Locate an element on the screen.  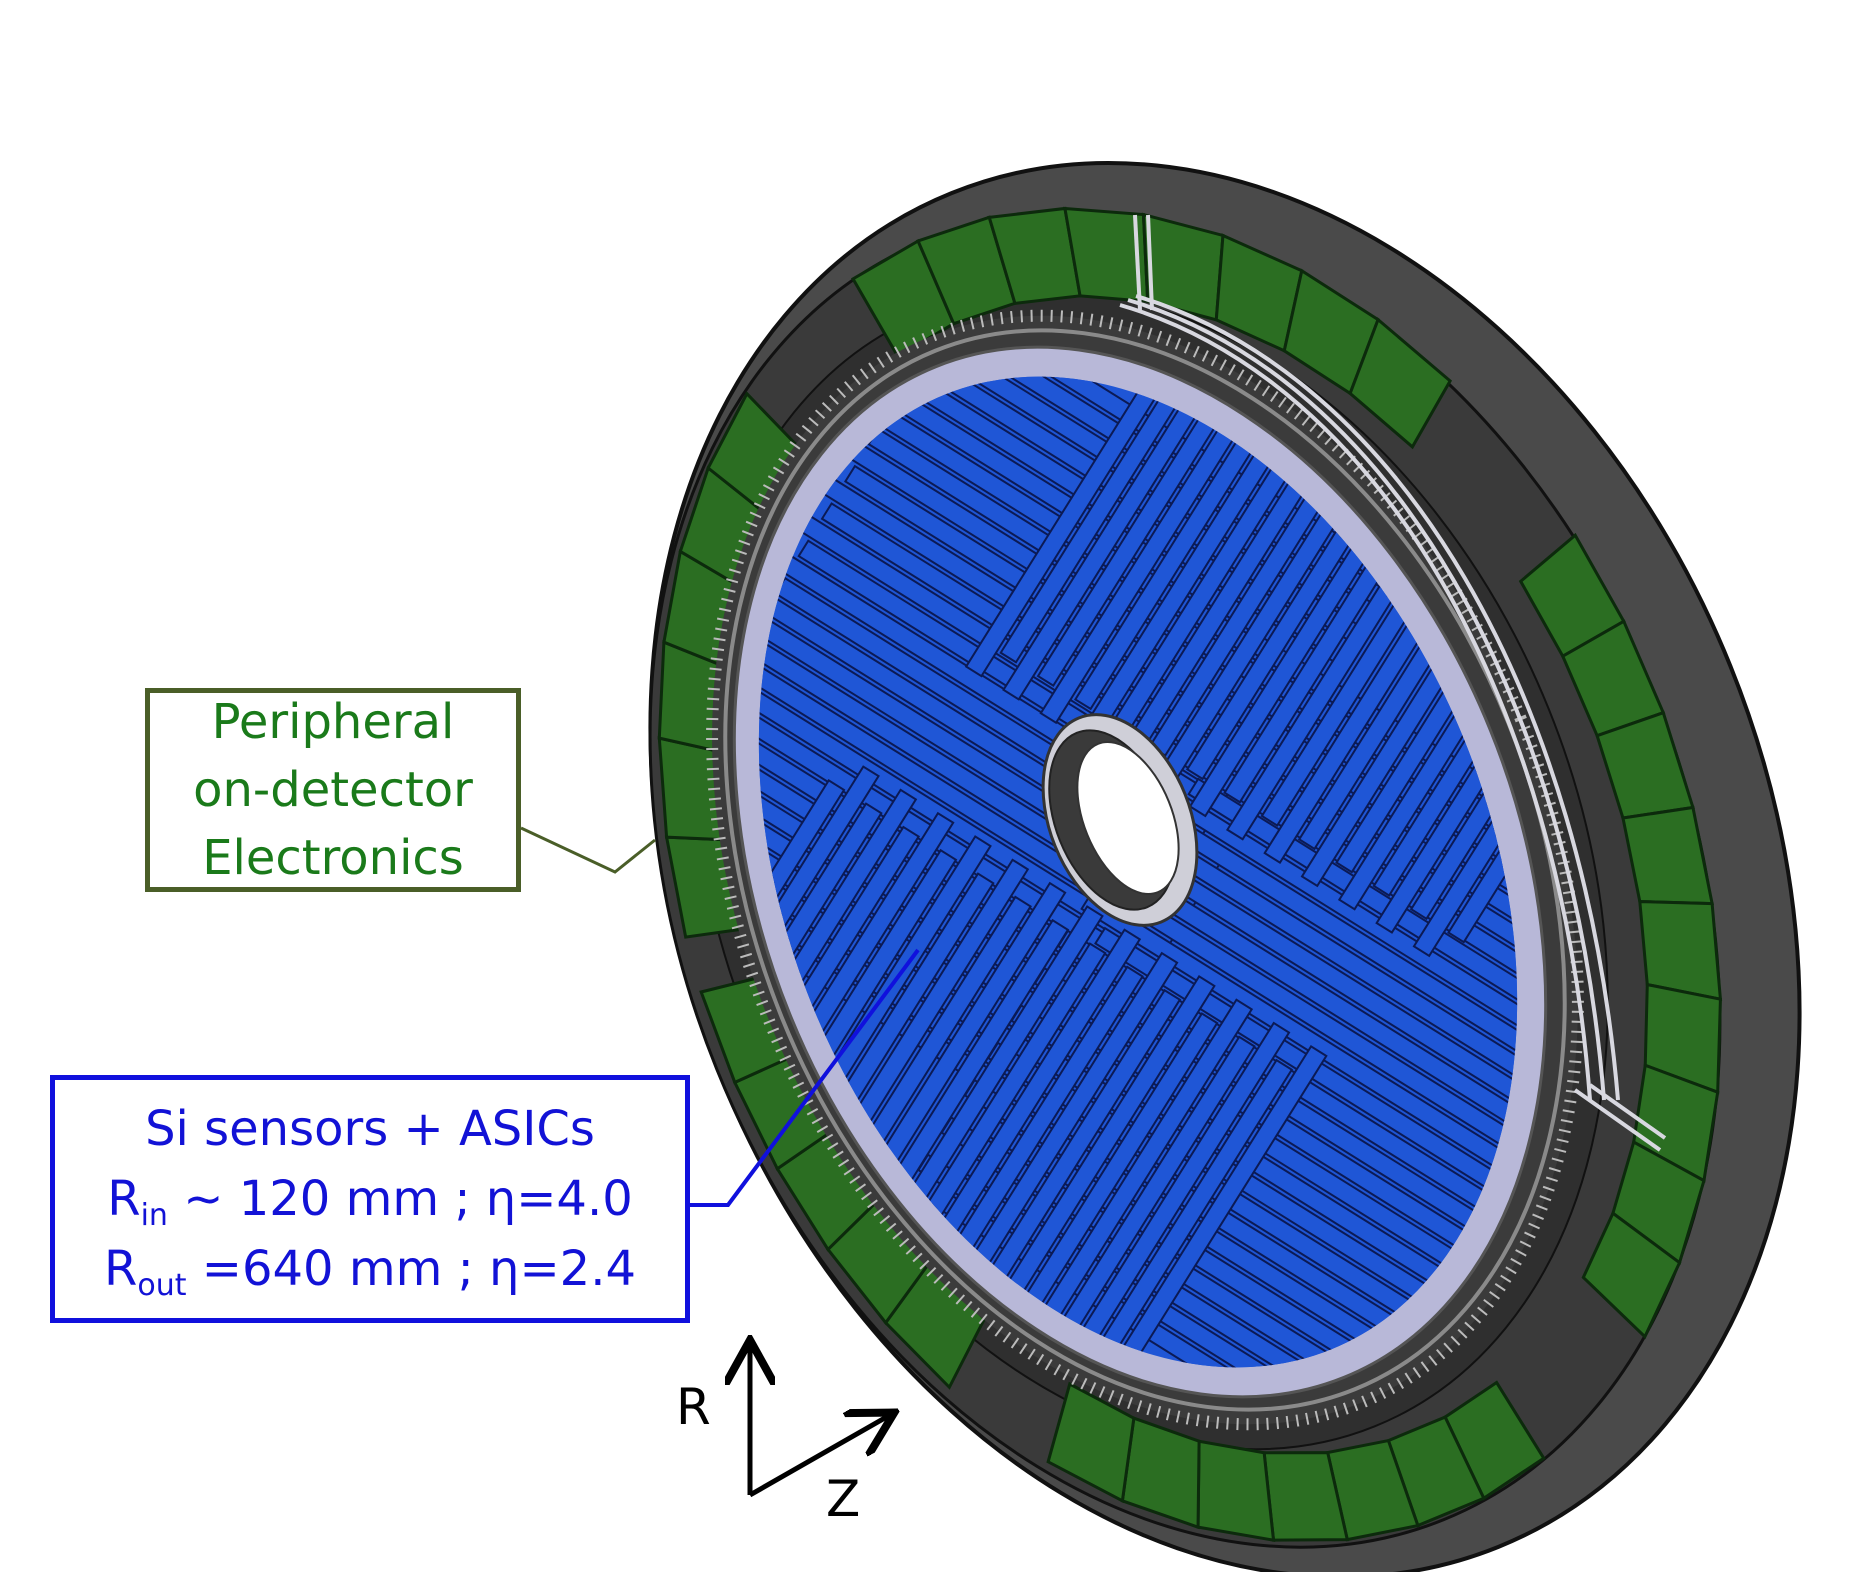
r-out-line: Rout =640 mm ; η=2.4 is located at coordinates (370, 1269).